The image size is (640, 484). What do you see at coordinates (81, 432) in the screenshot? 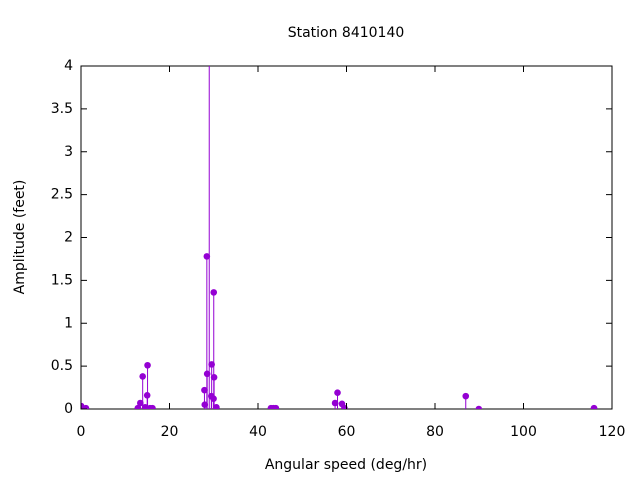
I see `x-tick-label: 0` at bounding box center [81, 432].